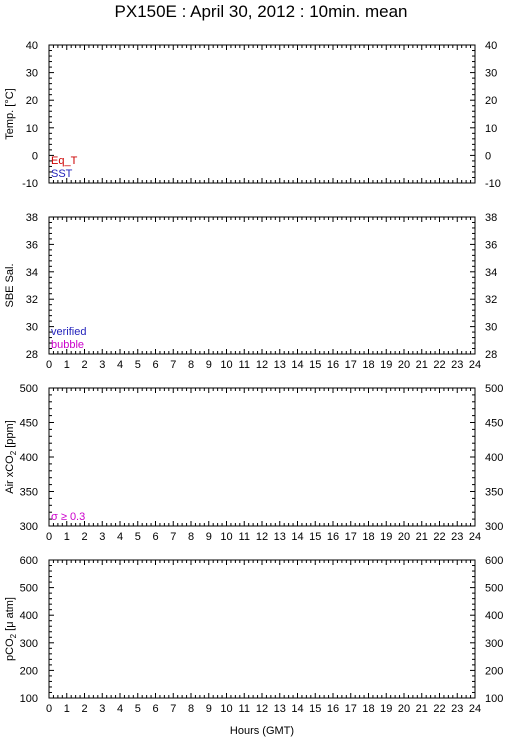  What do you see at coordinates (29, 671) in the screenshot?
I see `y-tick-label-left: 200` at bounding box center [29, 671].